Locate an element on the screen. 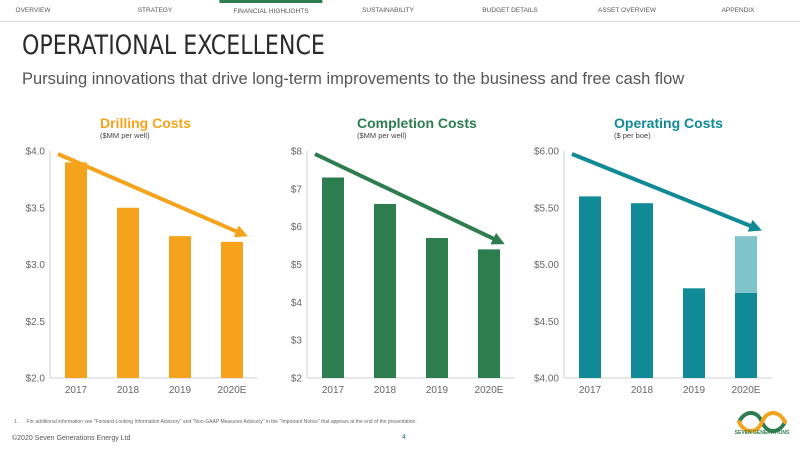 This screenshot has width=800, height=450. y-tick-label: $2 is located at coordinates (297, 379).